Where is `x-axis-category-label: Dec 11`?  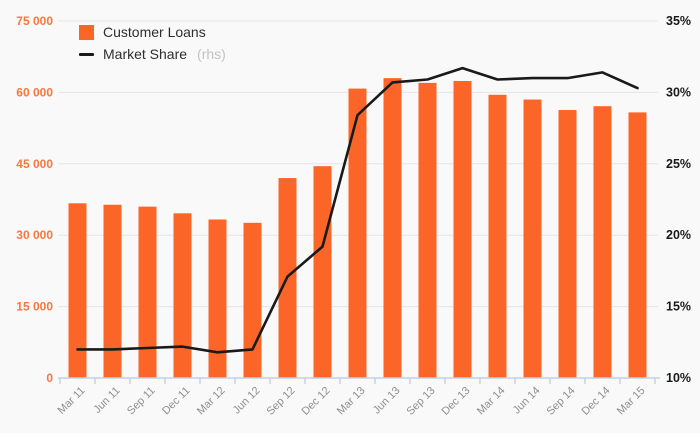
x-axis-category-label: Dec 11 is located at coordinates (176, 401).